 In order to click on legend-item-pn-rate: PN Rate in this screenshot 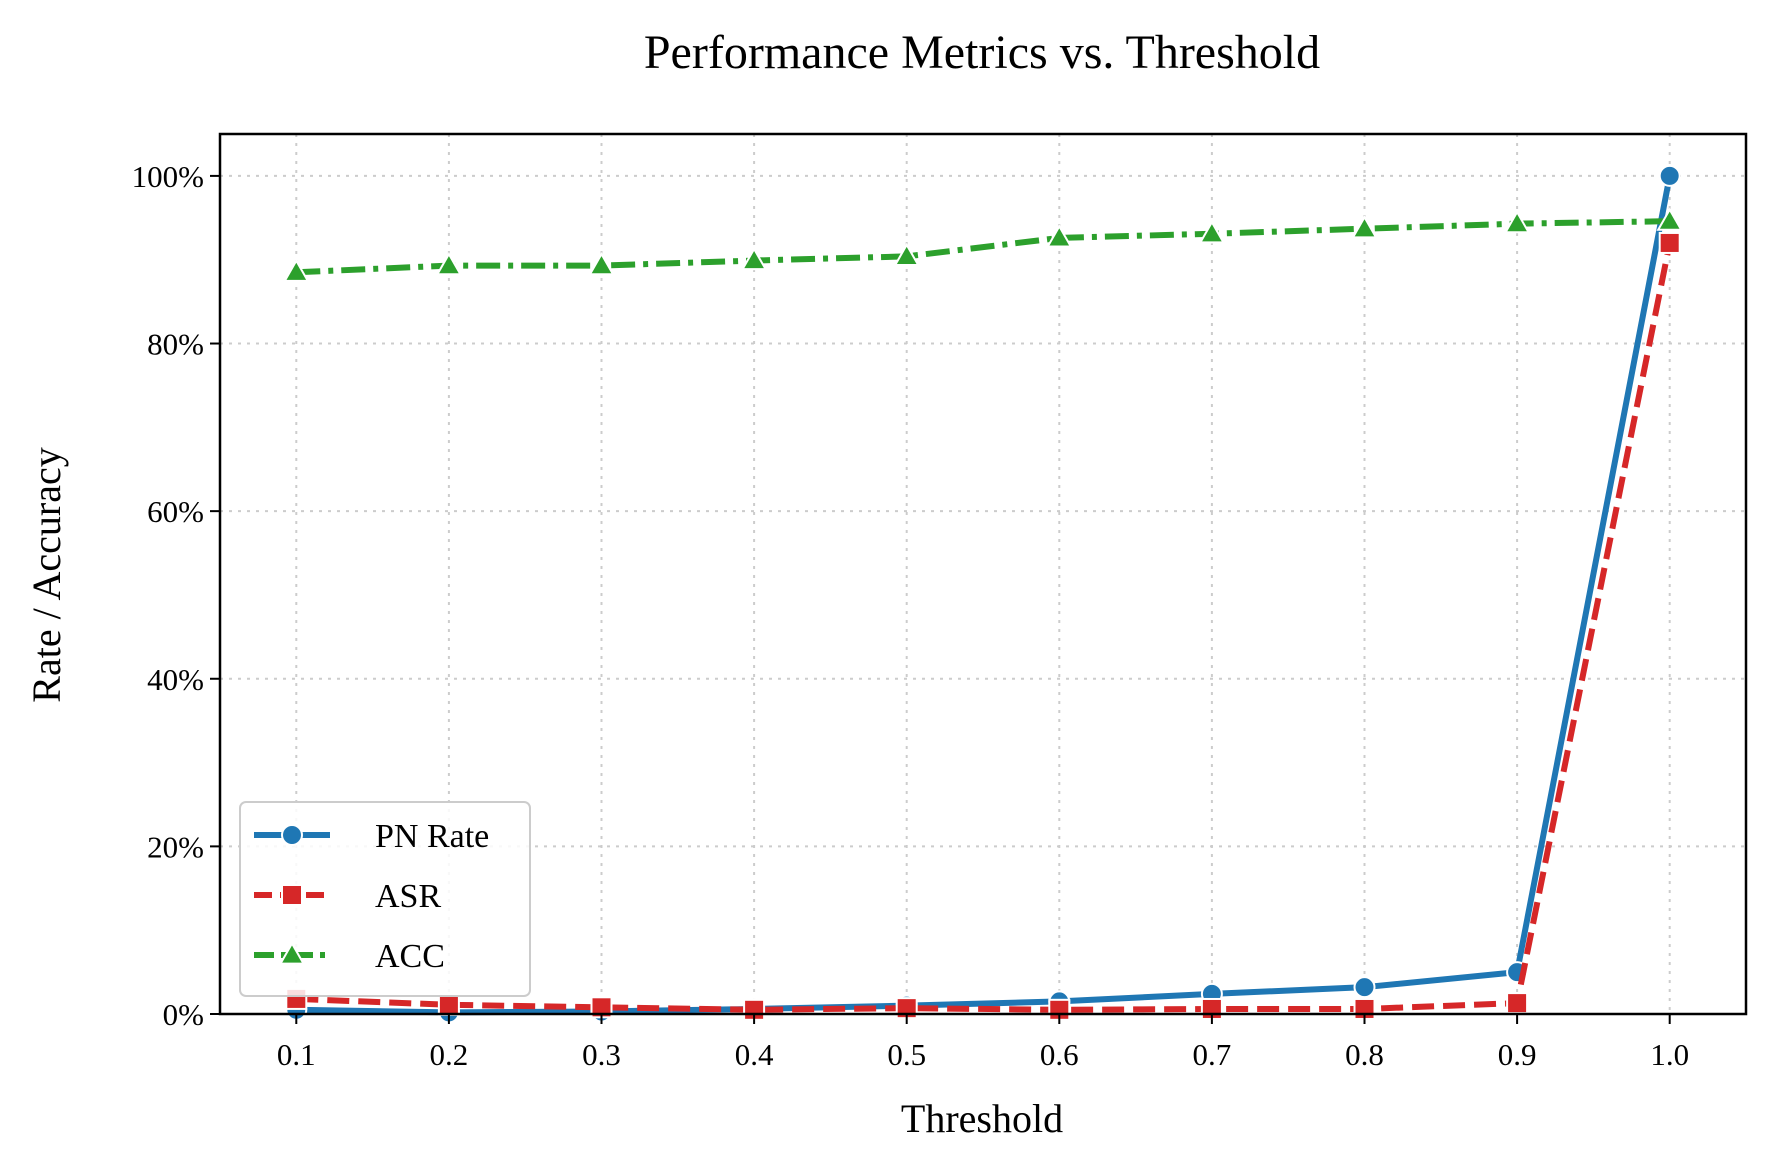, I will do `click(371, 836)`.